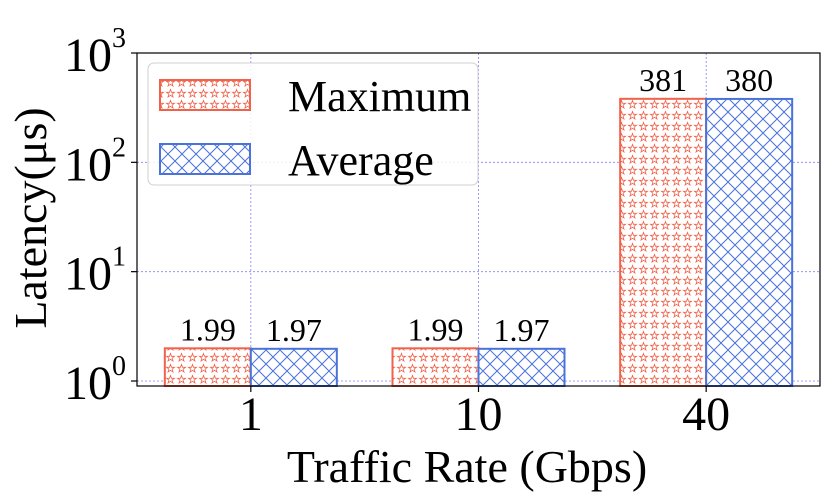 This screenshot has height=498, width=830. What do you see at coordinates (663, 80) in the screenshot?
I see `bar-value-label: 381` at bounding box center [663, 80].